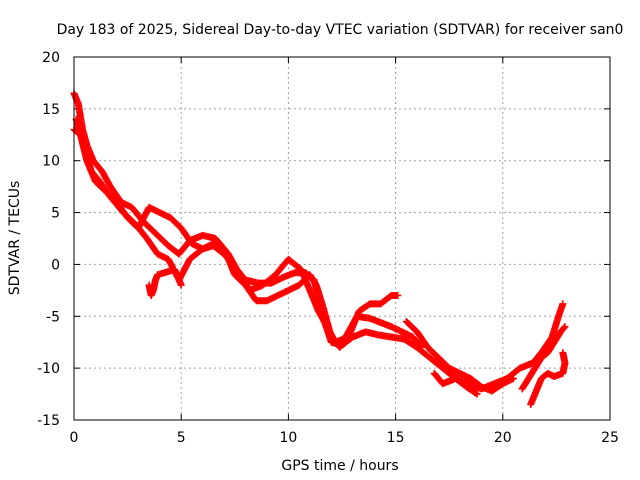  What do you see at coordinates (48, 369) in the screenshot?
I see `y-tick-label: -10` at bounding box center [48, 369].